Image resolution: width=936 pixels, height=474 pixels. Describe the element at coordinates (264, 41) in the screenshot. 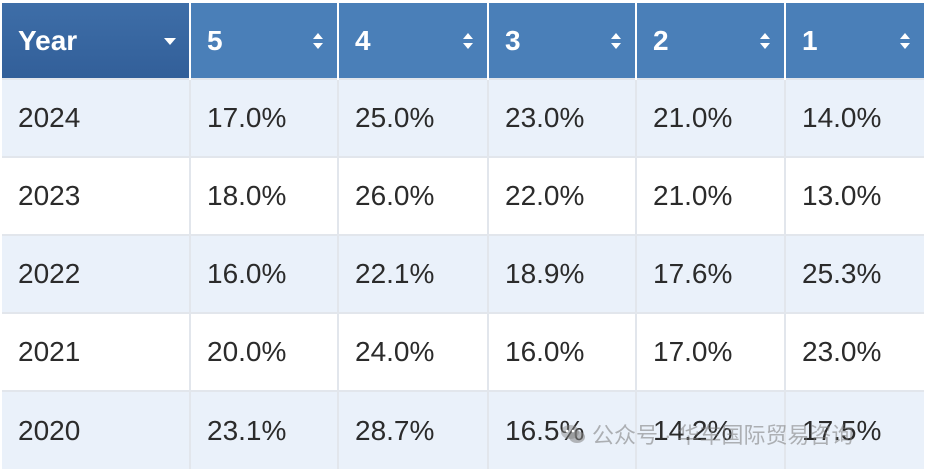

I see `column-header-5: 5` at that location.